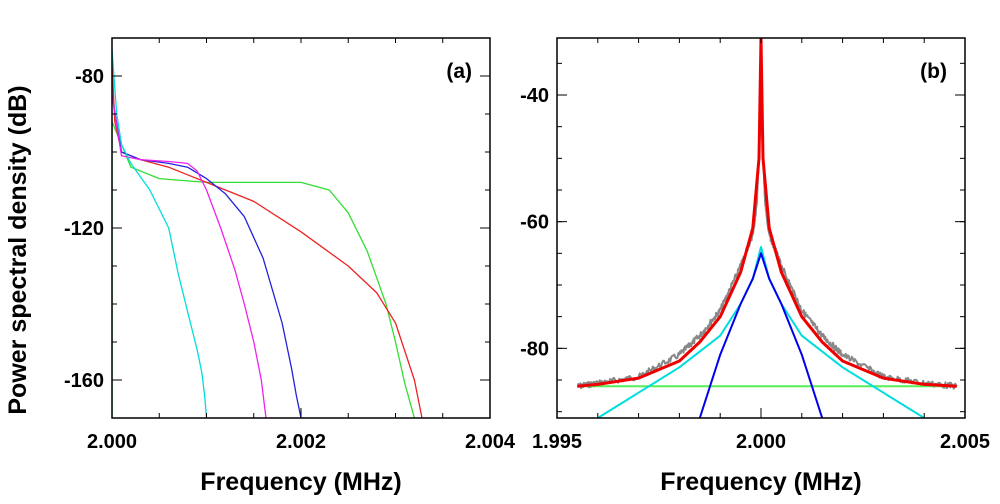 The image size is (1000, 504). What do you see at coordinates (301, 442) in the screenshot?
I see `x-tick-label: 2.002` at bounding box center [301, 442].